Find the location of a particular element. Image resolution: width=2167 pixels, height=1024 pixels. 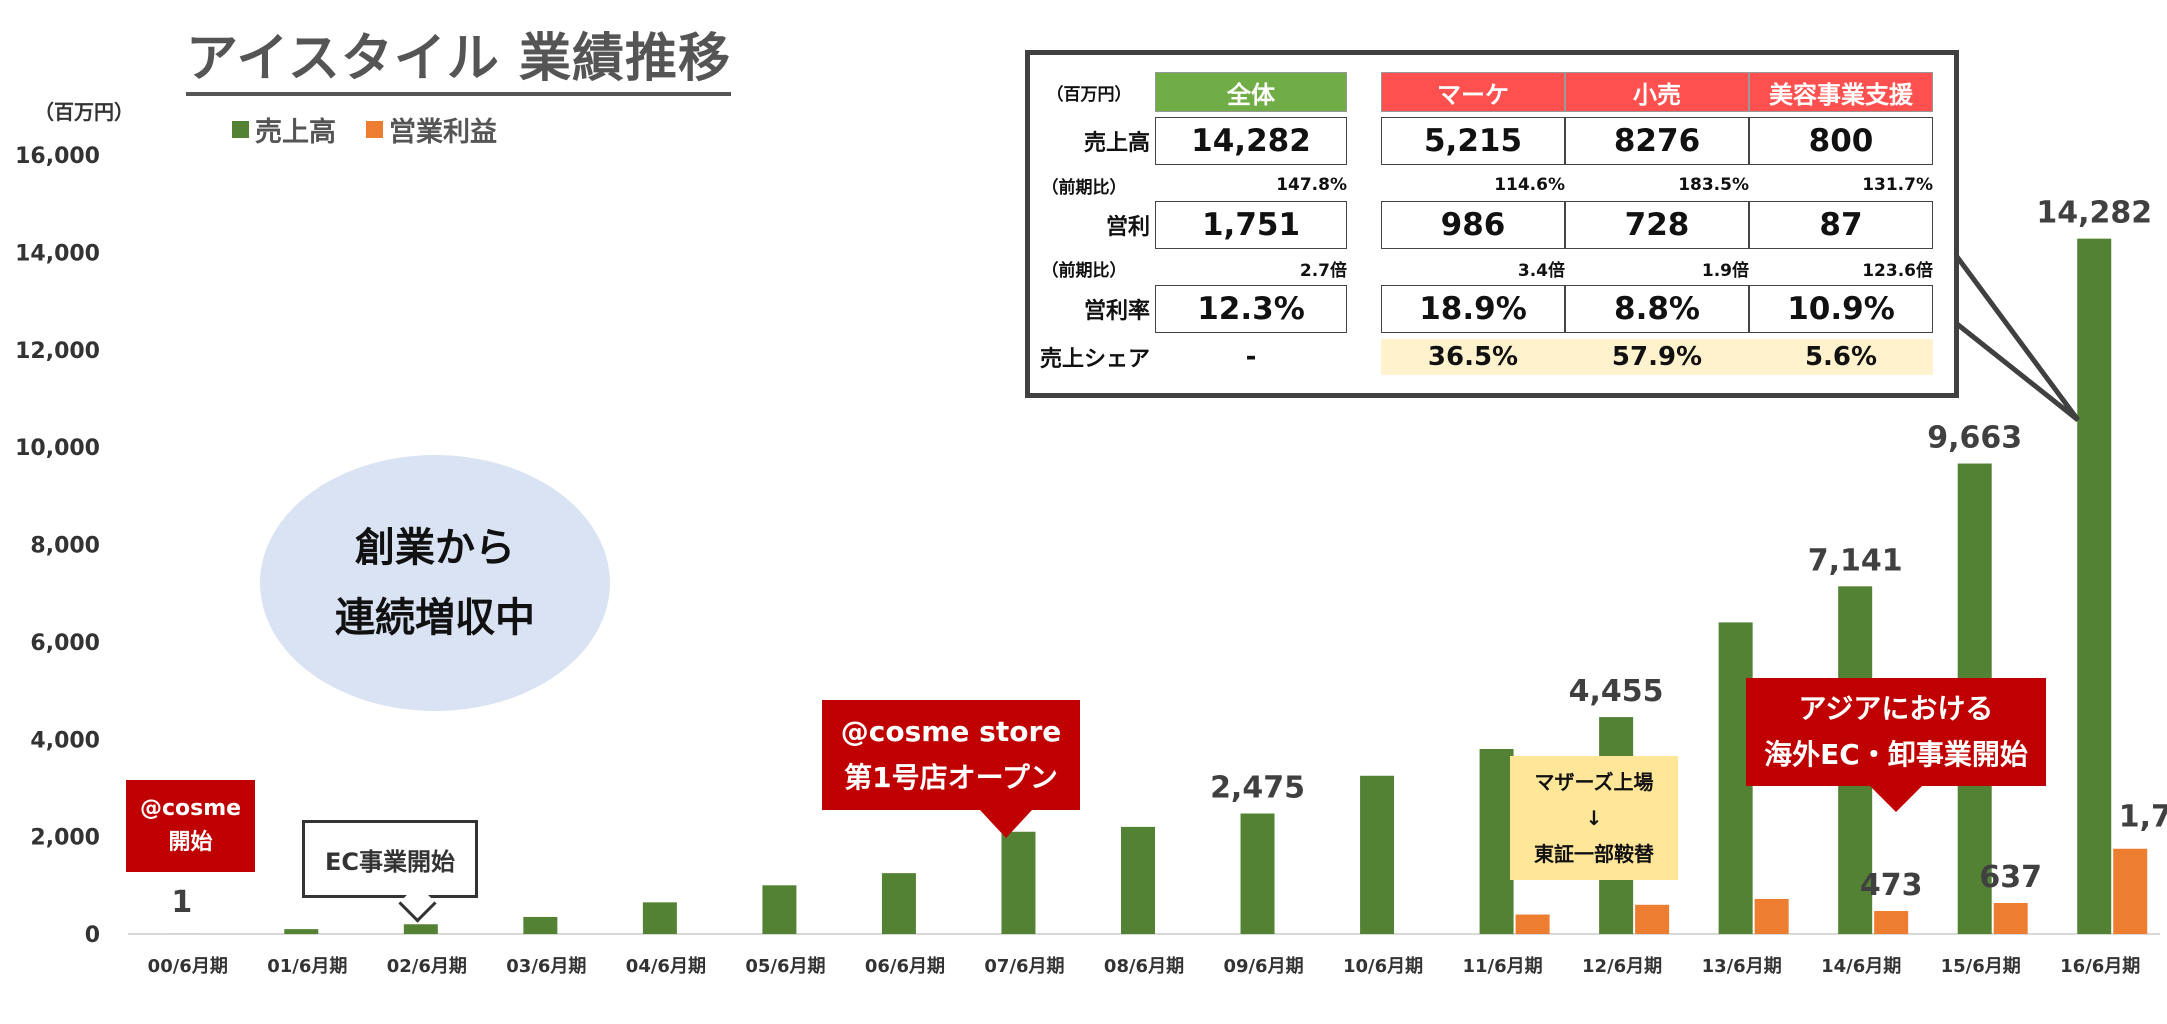

op-yoy-marke: 3.4倍 is located at coordinates (1541, 270).